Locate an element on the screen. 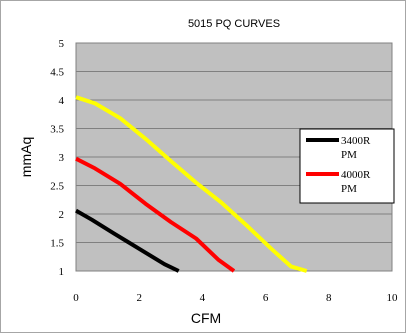 Image resolution: width=406 pixels, height=333 pixels. x-tick-labels: 0 2 4 6 8 10 is located at coordinates (235, 298).